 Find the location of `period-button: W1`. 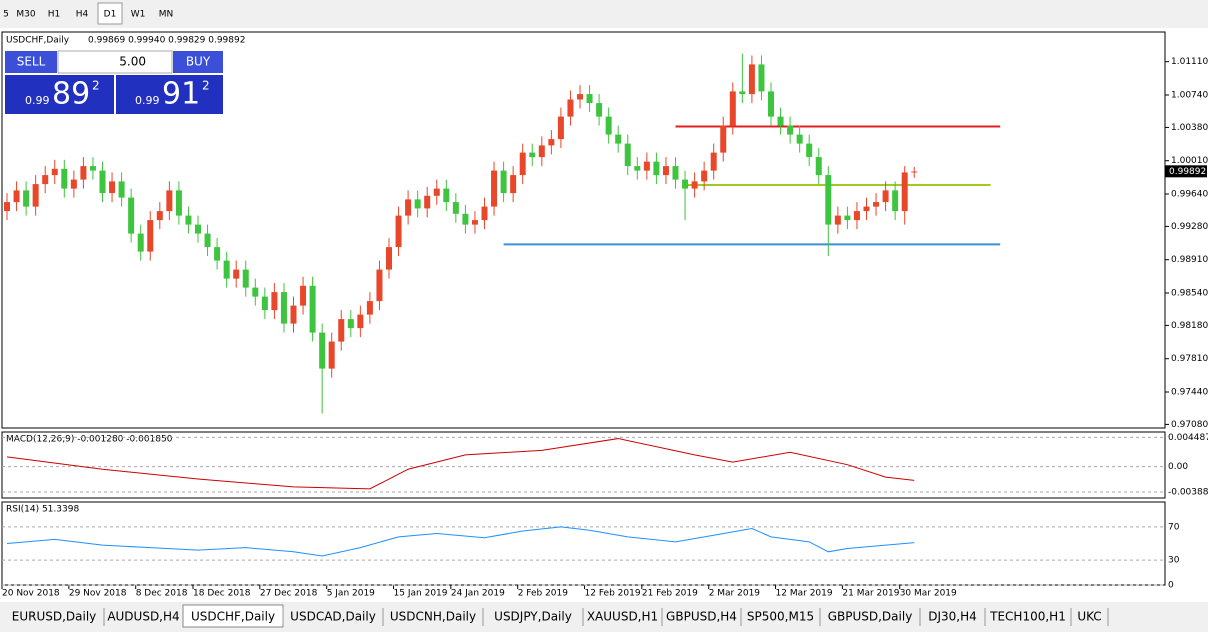

period-button: W1 is located at coordinates (138, 15).